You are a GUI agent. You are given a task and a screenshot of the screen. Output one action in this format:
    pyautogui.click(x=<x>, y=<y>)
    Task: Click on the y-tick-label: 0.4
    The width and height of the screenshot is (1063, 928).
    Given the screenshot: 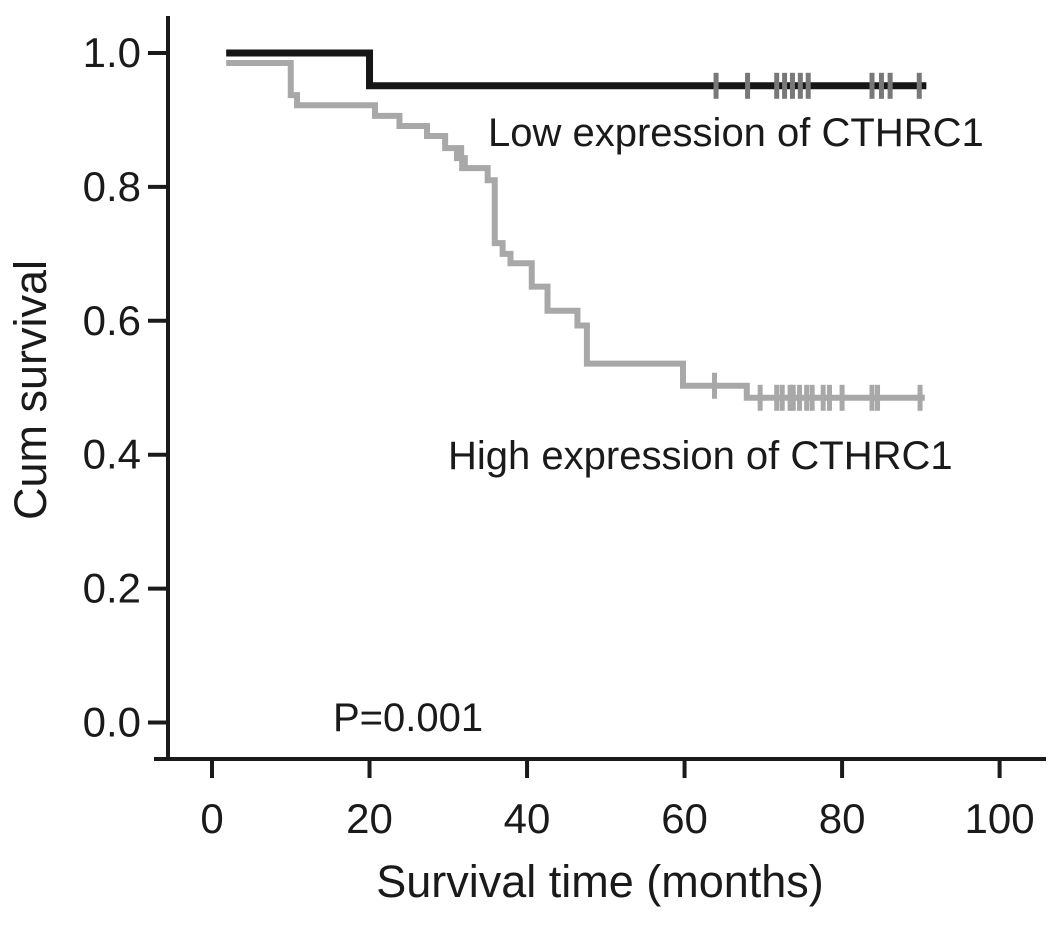 What is the action you would take?
    pyautogui.click(x=112, y=454)
    